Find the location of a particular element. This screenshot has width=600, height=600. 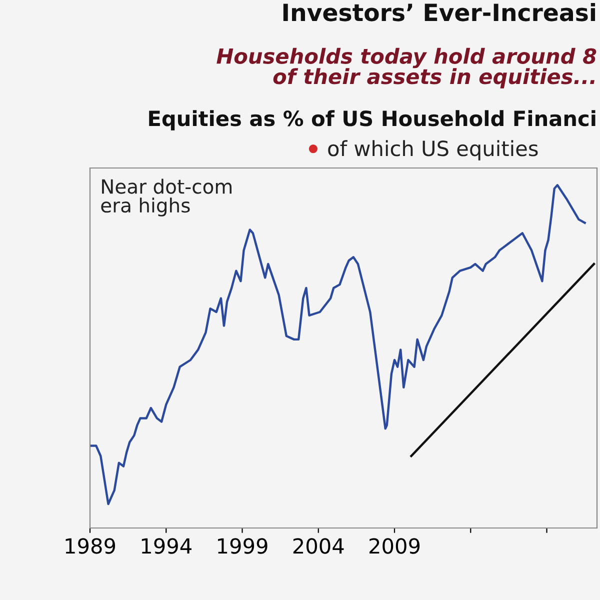

text: of which US equities is located at coordinates (433, 150).